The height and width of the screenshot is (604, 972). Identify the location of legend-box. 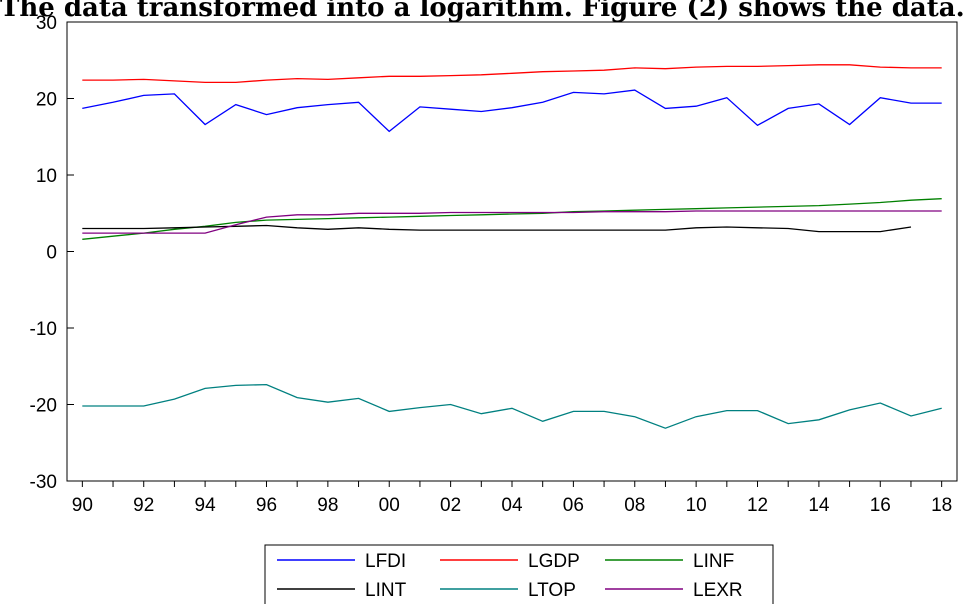
(519, 574).